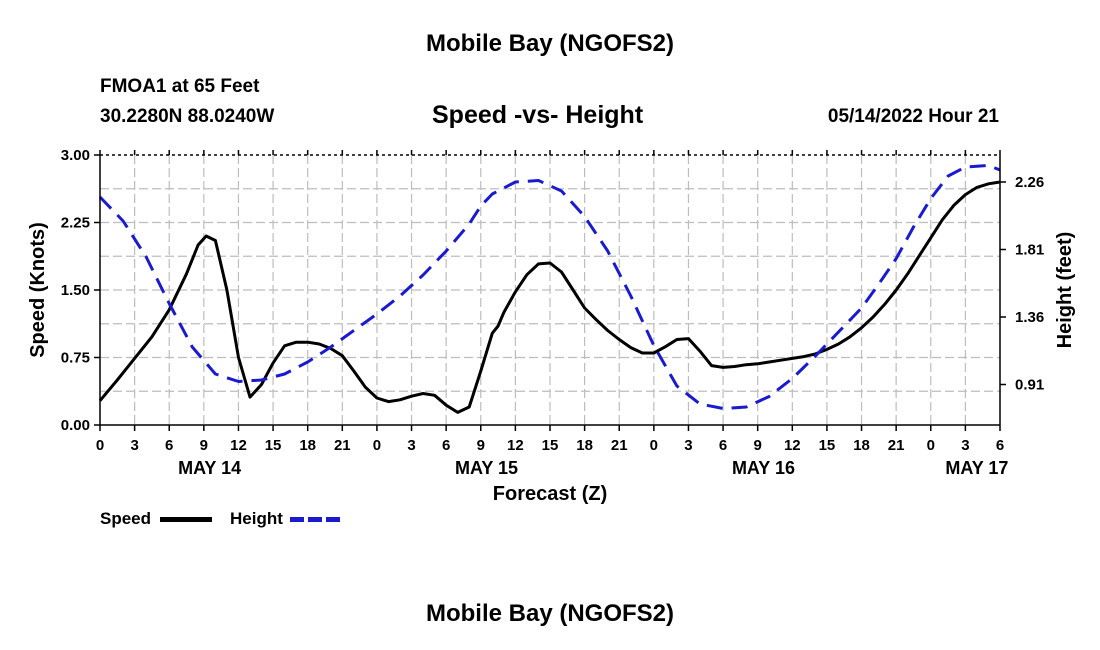 The height and width of the screenshot is (650, 1100). I want to click on date-label: MAY 15, so click(486, 468).